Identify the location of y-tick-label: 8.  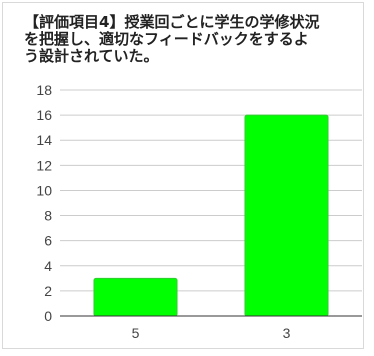
(48, 216).